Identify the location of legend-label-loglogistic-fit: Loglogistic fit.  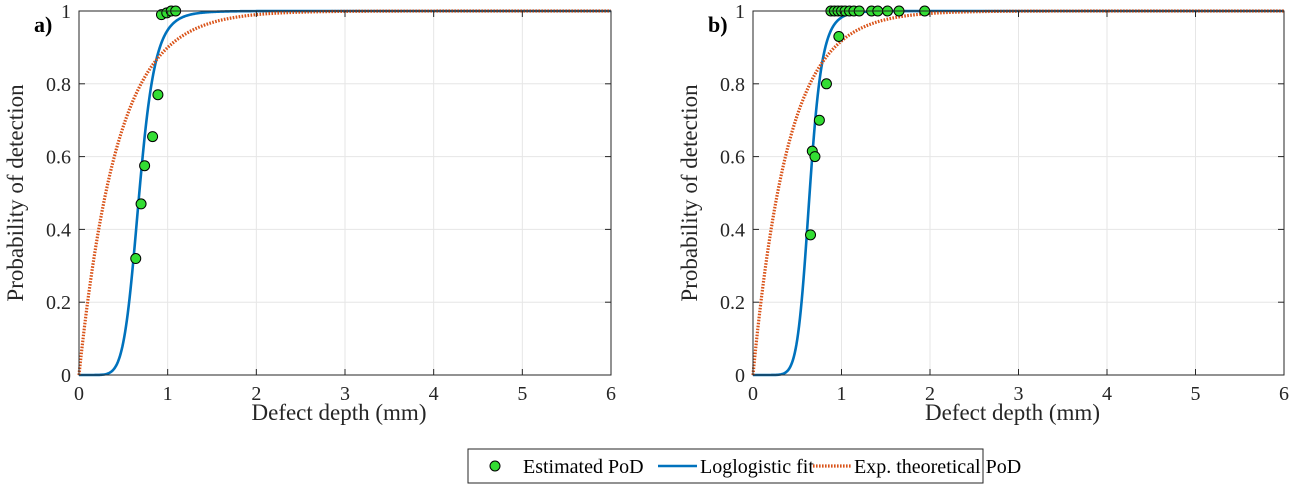
(757, 467).